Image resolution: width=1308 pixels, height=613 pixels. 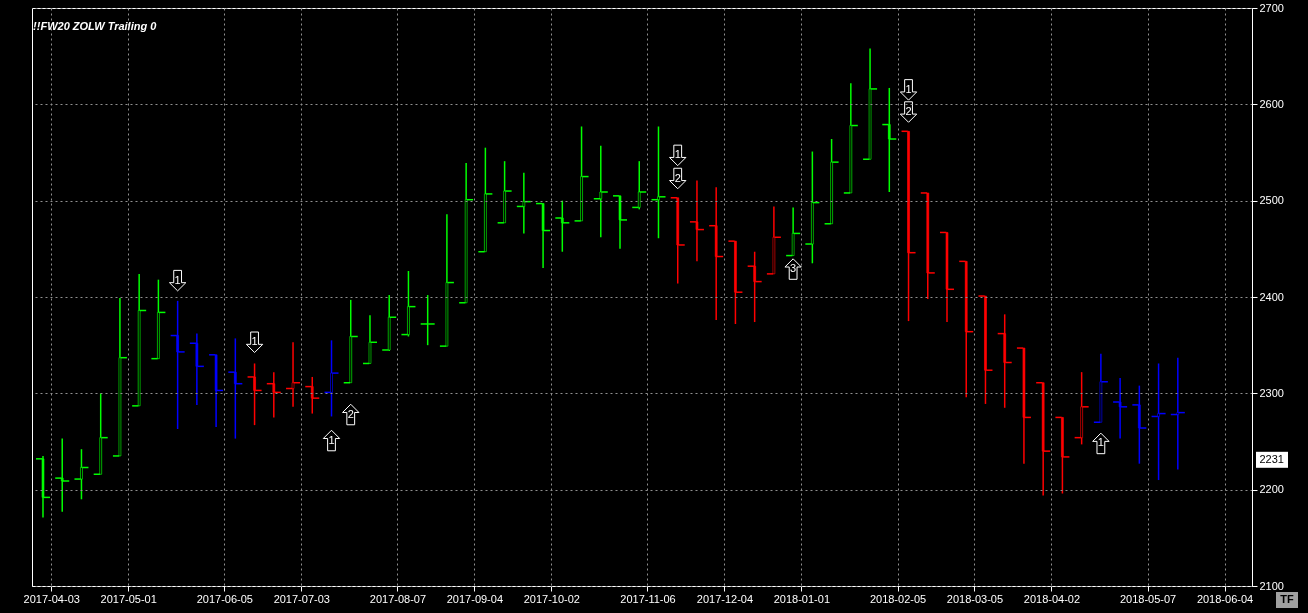 What do you see at coordinates (1271, 392) in the screenshot?
I see `y-tick-label: 2300` at bounding box center [1271, 392].